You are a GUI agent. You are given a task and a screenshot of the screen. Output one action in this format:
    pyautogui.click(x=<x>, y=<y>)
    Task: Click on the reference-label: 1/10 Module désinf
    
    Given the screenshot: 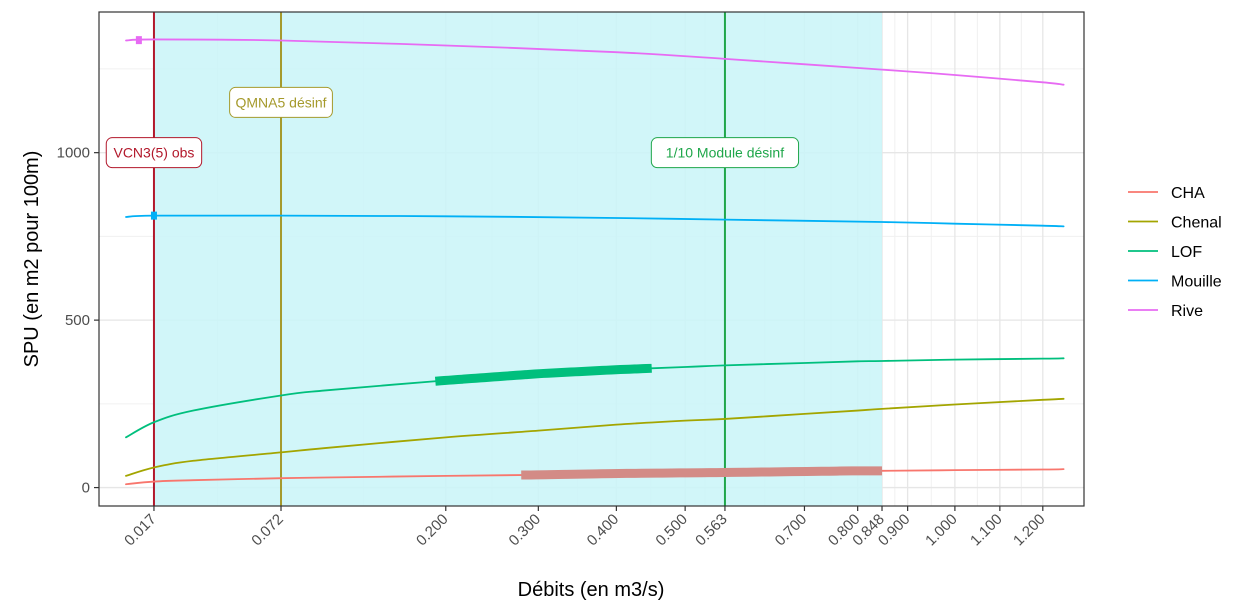 What is the action you would take?
    pyautogui.click(x=725, y=153)
    